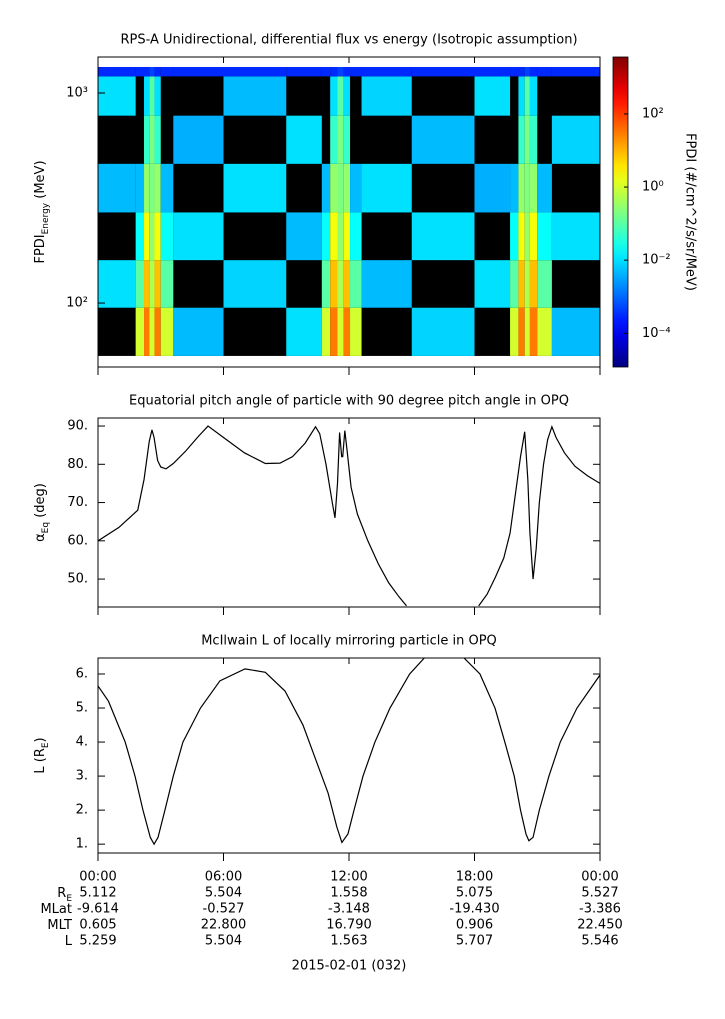  What do you see at coordinates (349, 925) in the screenshot?
I see `ephemeris-value: 16.790` at bounding box center [349, 925].